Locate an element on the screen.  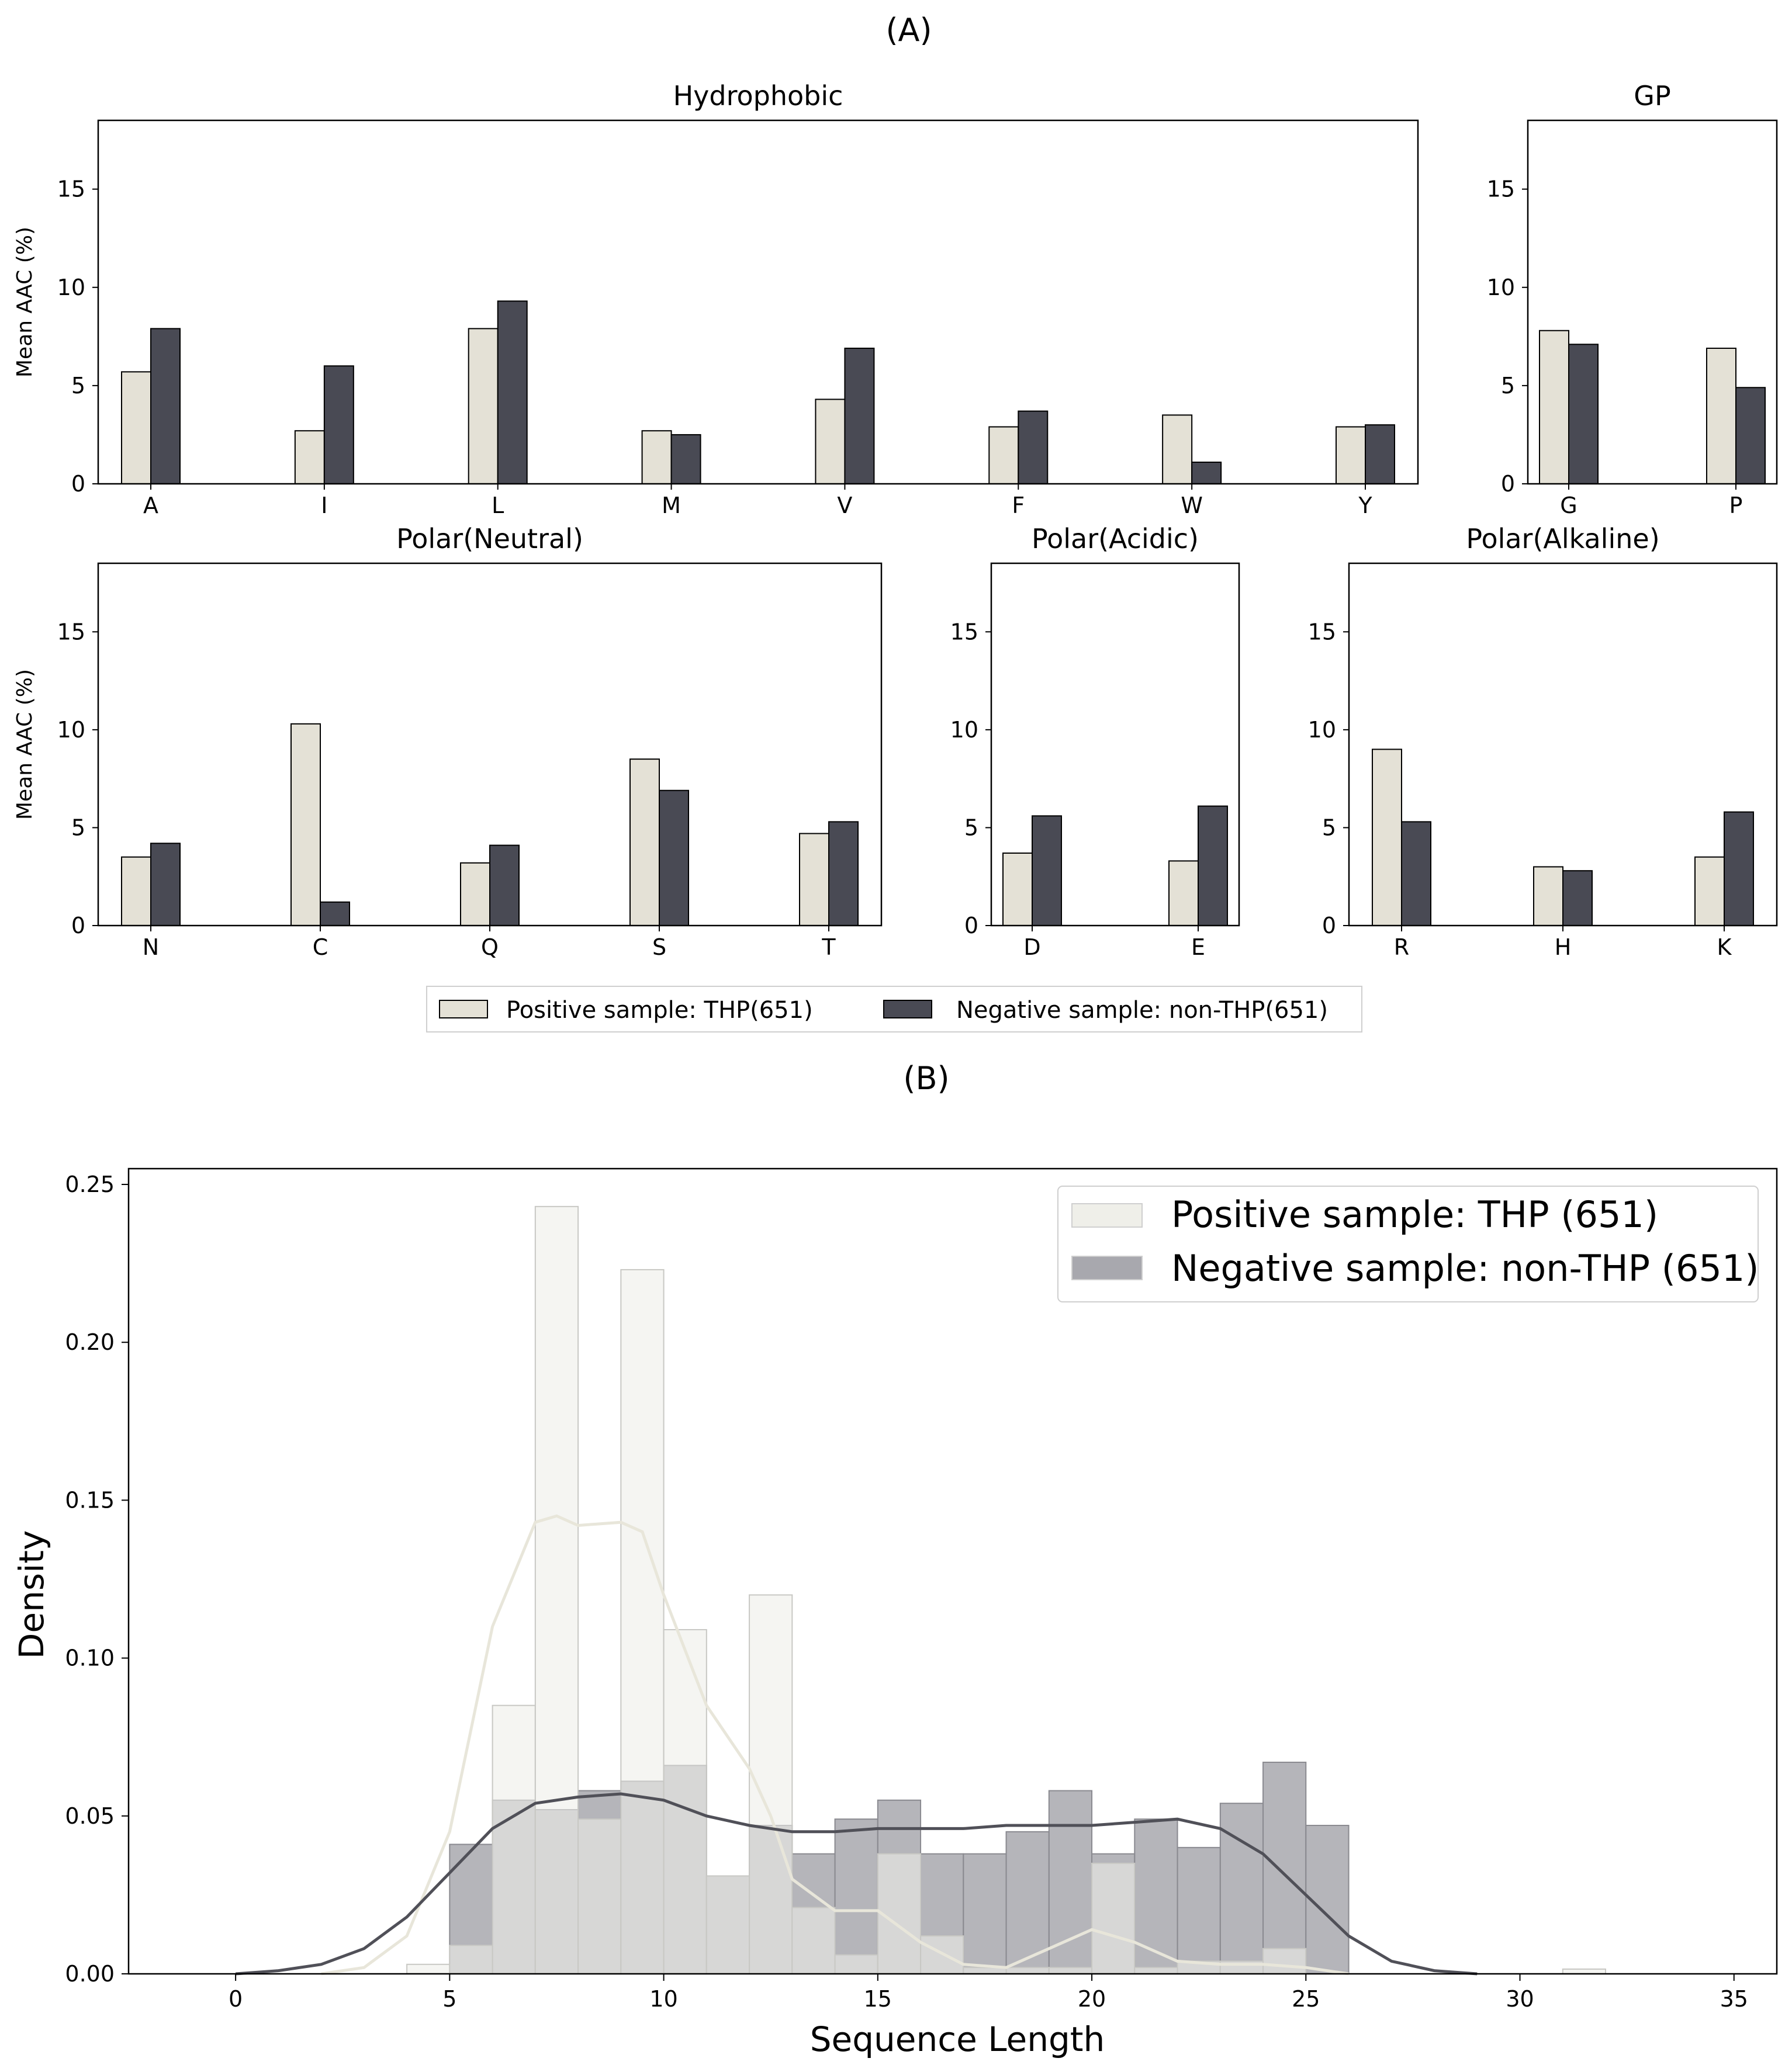
bar-Y-negative is located at coordinates (1380, 454).